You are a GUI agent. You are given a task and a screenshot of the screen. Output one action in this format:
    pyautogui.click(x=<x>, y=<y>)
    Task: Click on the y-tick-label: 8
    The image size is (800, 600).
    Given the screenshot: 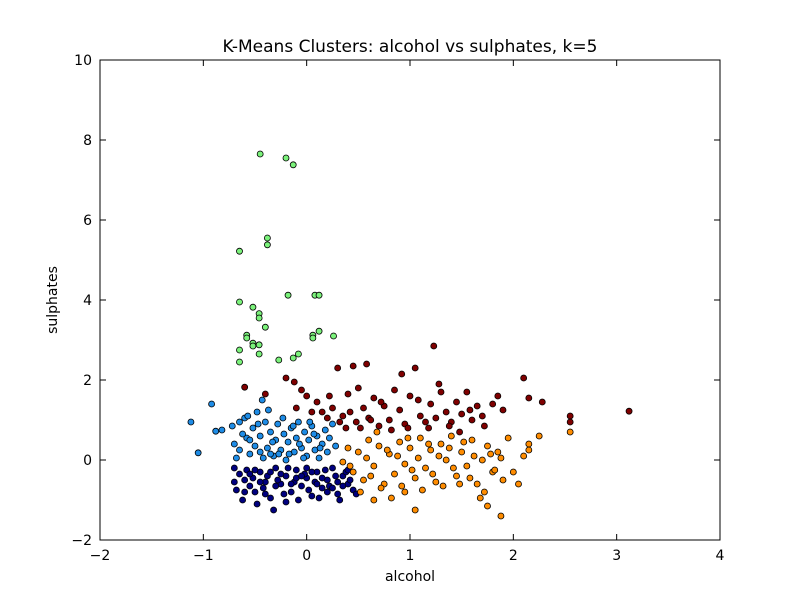 What is the action you would take?
    pyautogui.click(x=87, y=141)
    